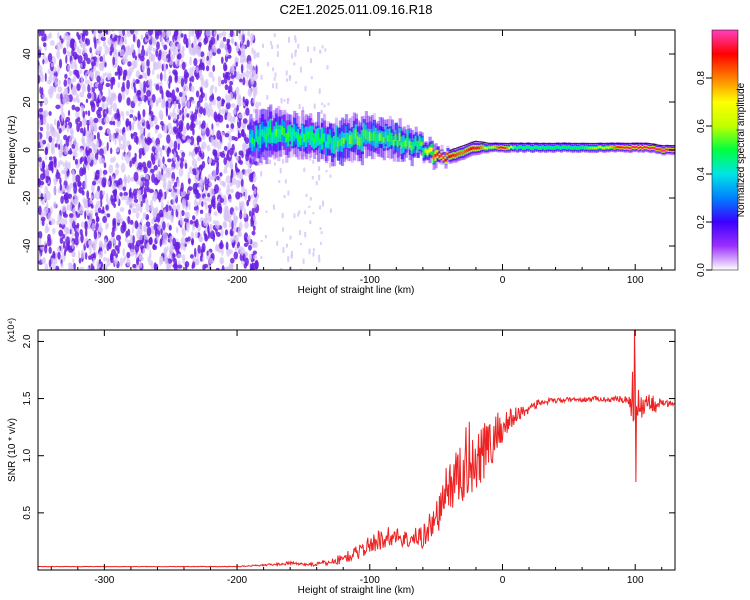 The image size is (750, 600). What do you see at coordinates (701, 222) in the screenshot?
I see `colorbar-tick-label: 0.2` at bounding box center [701, 222].